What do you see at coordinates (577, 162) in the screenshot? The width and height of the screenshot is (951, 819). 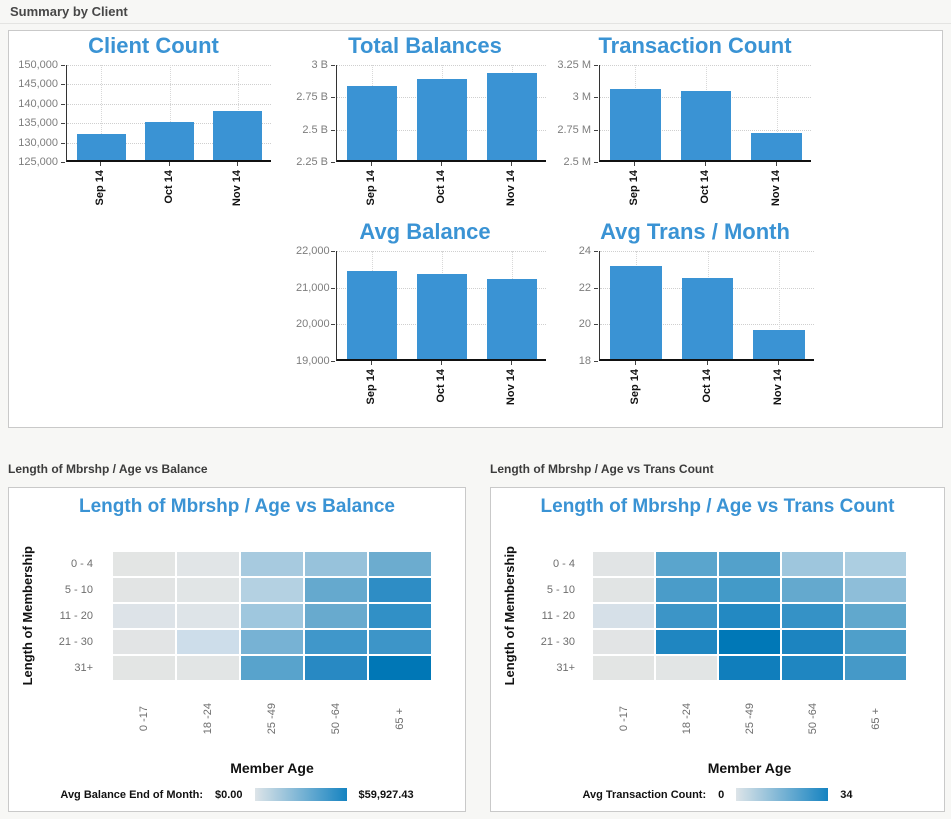 I see `y-tick-label: 2.5 M` at bounding box center [577, 162].